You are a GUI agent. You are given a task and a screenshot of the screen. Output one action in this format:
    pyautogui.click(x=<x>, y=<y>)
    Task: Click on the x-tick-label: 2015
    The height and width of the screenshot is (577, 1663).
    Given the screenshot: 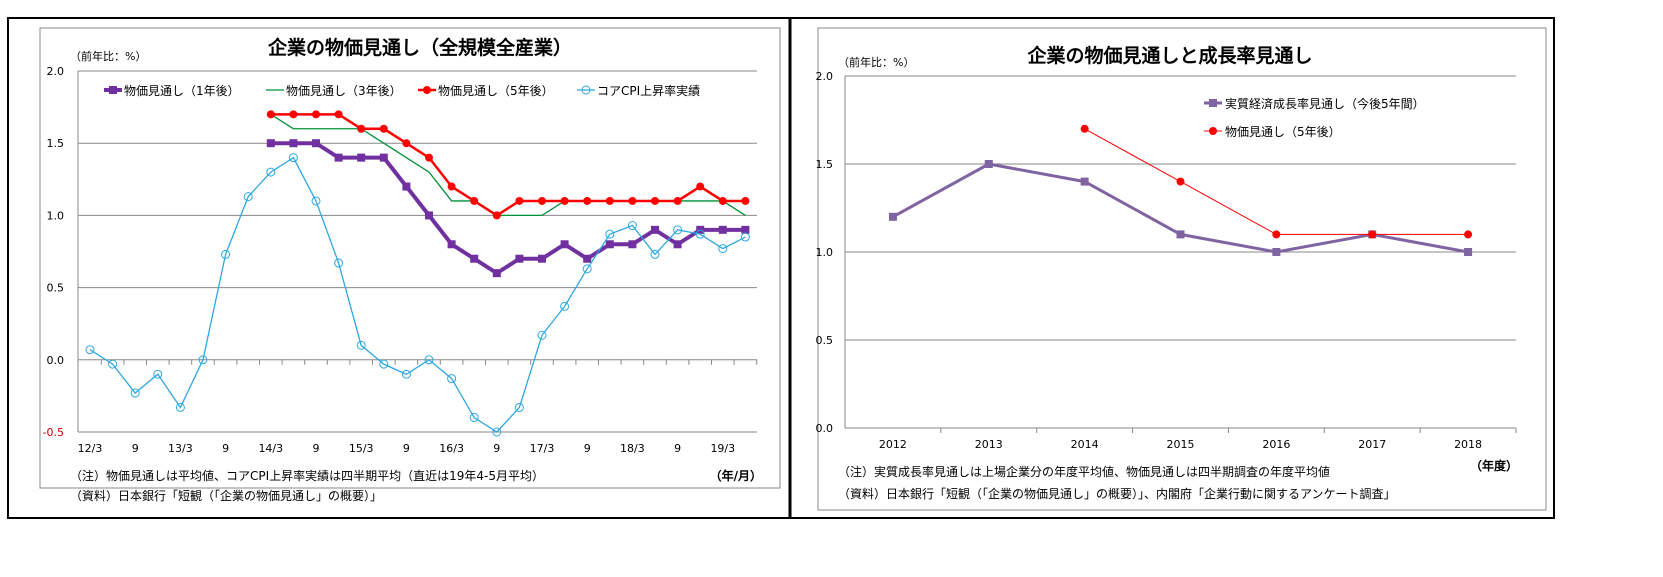 What is the action you would take?
    pyautogui.click(x=1181, y=444)
    